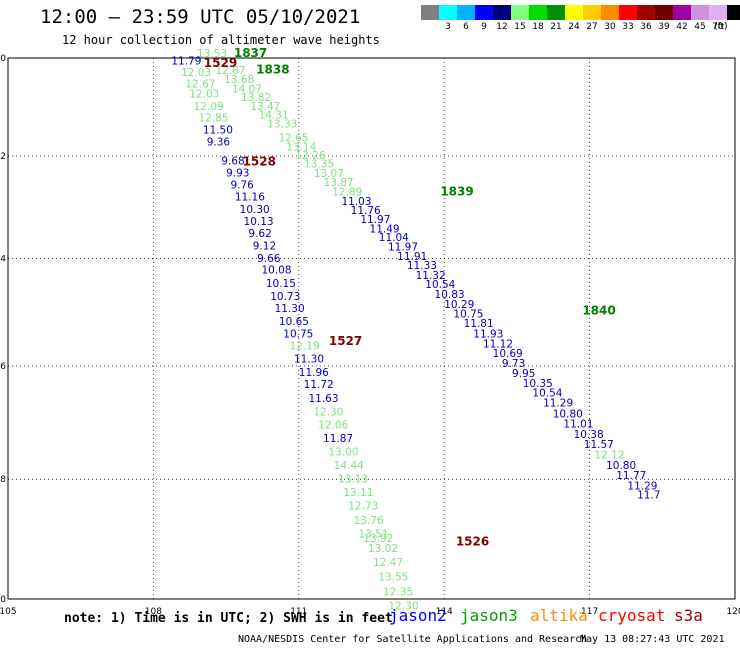 The height and width of the screenshot is (650, 740). What do you see at coordinates (319, 385) in the screenshot?
I see `wave-height-value: 11.72` at bounding box center [319, 385].